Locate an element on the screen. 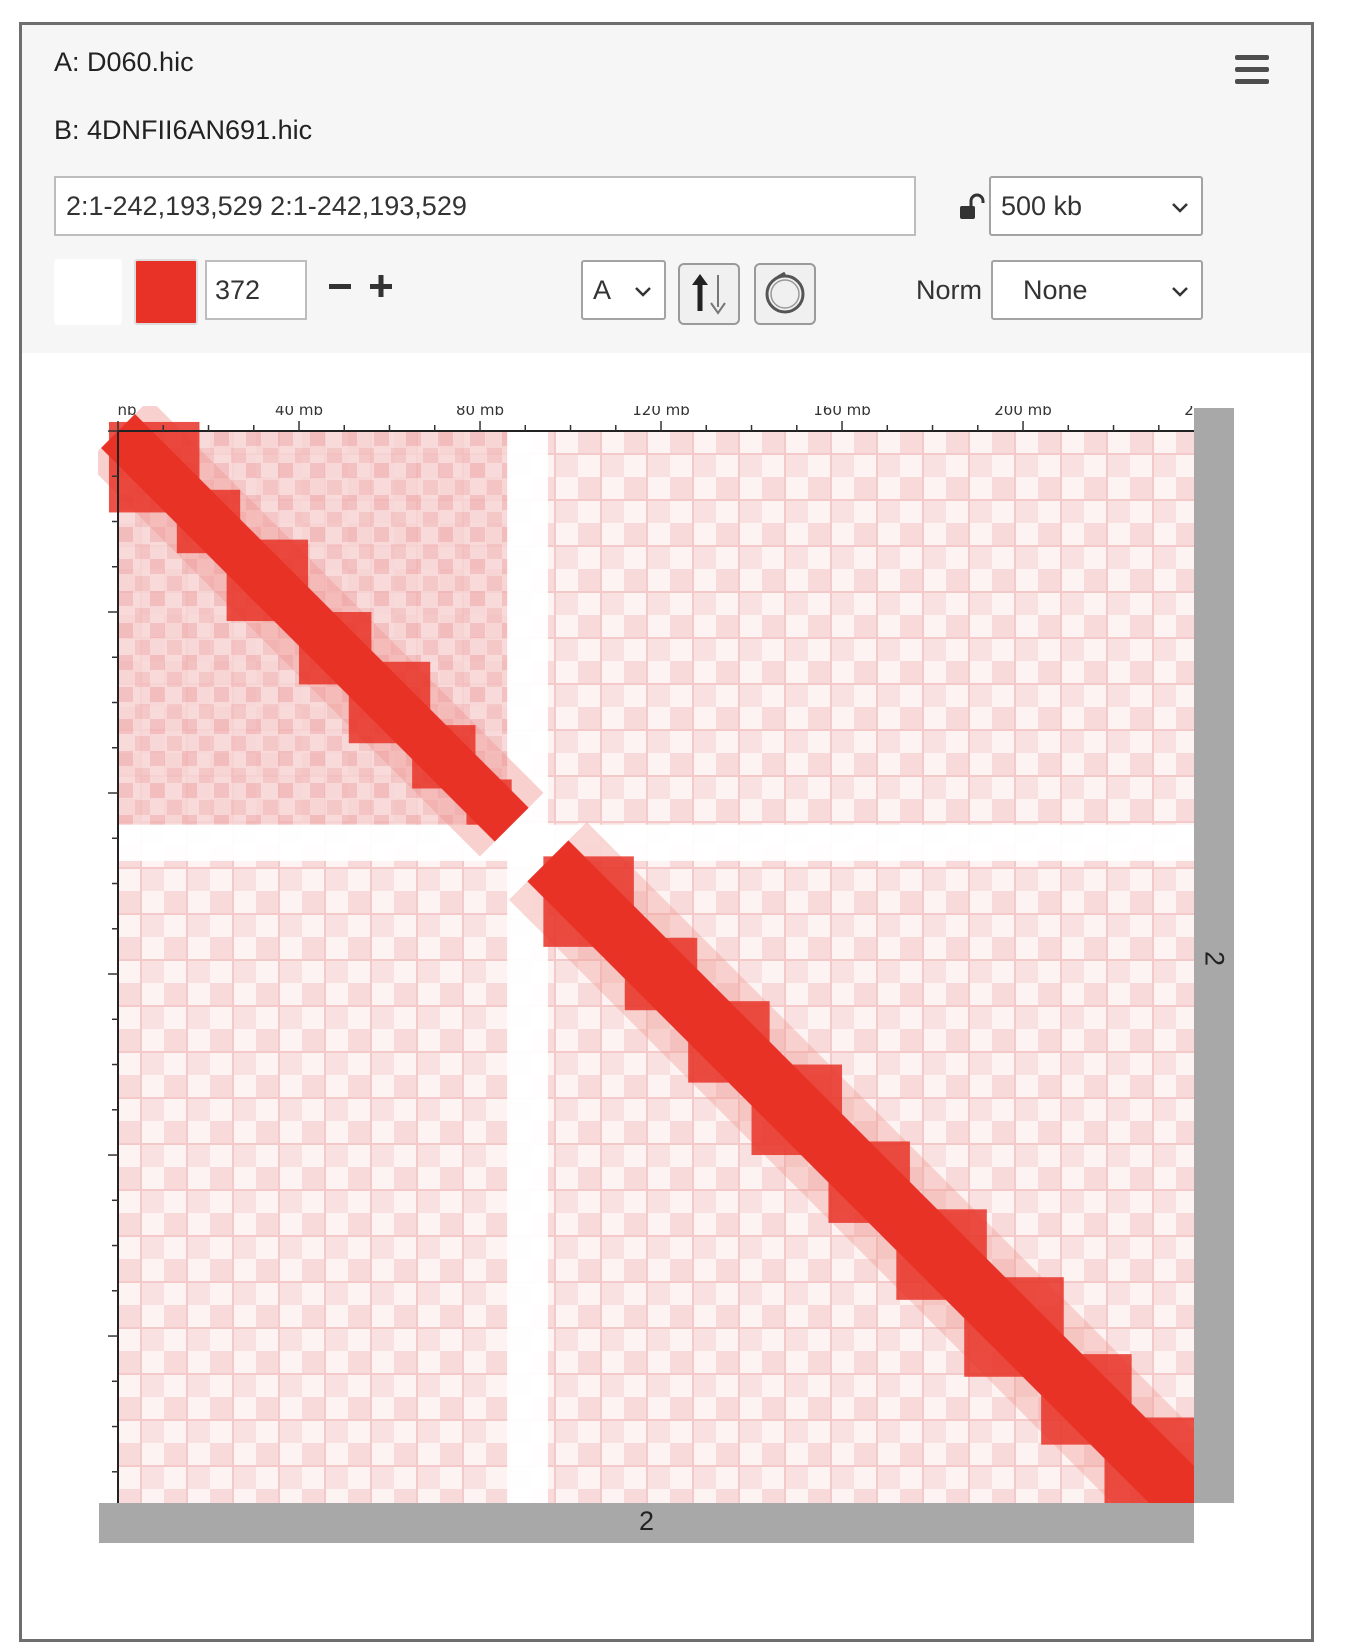 Image resolution: width=1348 pixels, height=1648 pixels. x-tick-label: 160 mb is located at coordinates (842, 412).